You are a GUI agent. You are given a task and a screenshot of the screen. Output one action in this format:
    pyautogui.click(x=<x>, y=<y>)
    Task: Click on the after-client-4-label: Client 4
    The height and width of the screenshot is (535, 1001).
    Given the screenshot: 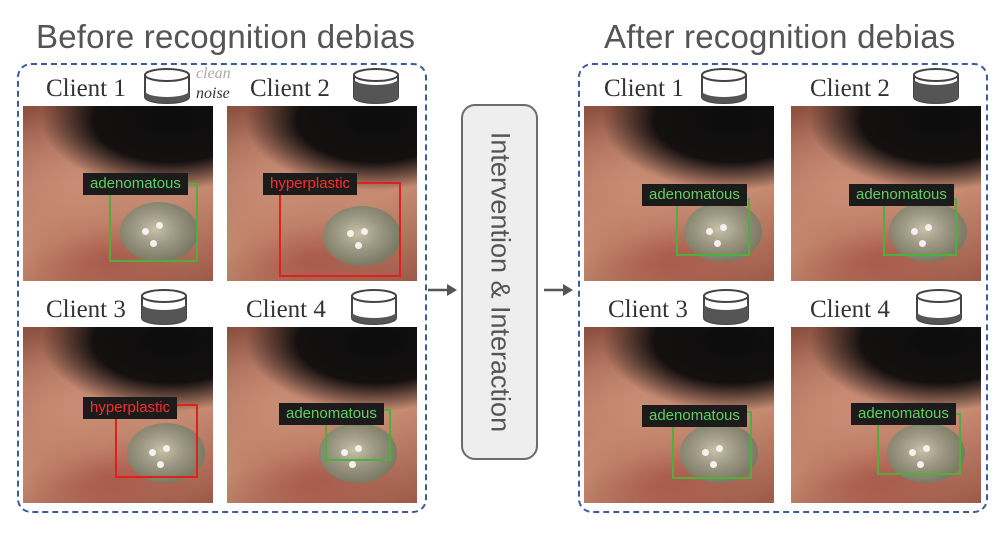 What is the action you would take?
    pyautogui.click(x=850, y=309)
    